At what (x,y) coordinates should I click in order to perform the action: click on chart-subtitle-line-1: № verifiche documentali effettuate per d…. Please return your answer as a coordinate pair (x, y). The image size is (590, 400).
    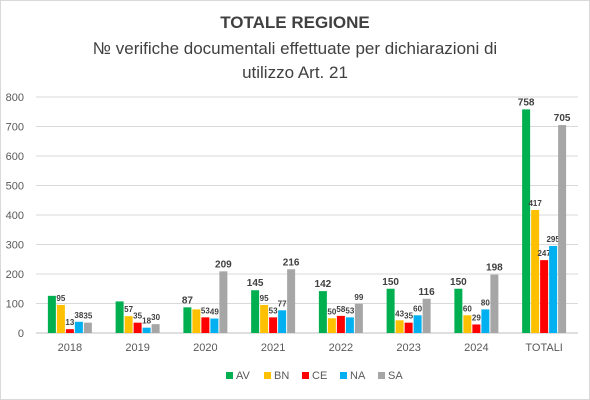
    Looking at the image, I should click on (295, 48).